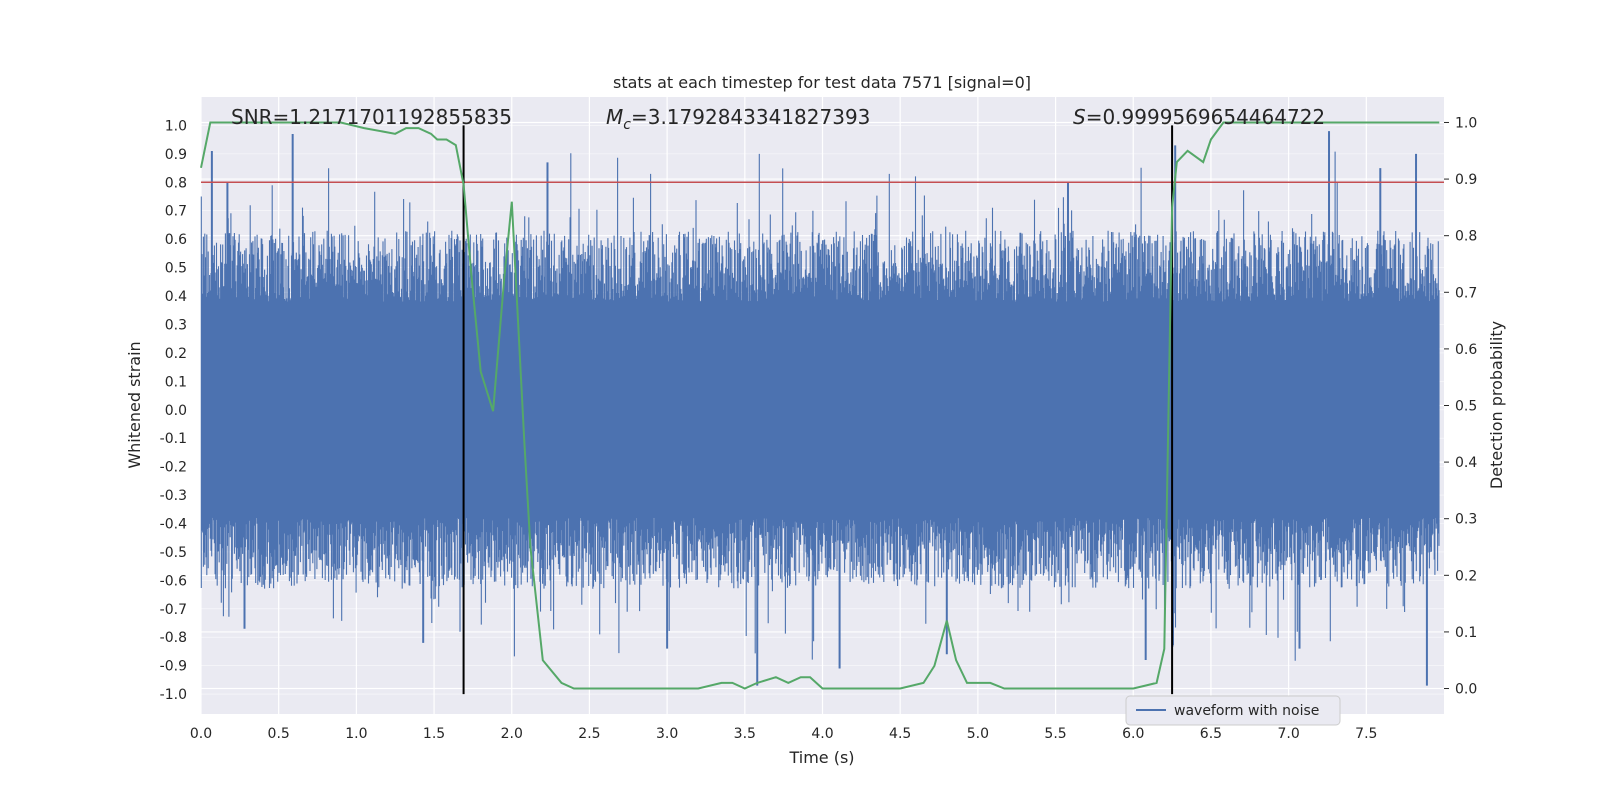  What do you see at coordinates (176, 155) in the screenshot?
I see `y-tick-label: 0.9` at bounding box center [176, 155].